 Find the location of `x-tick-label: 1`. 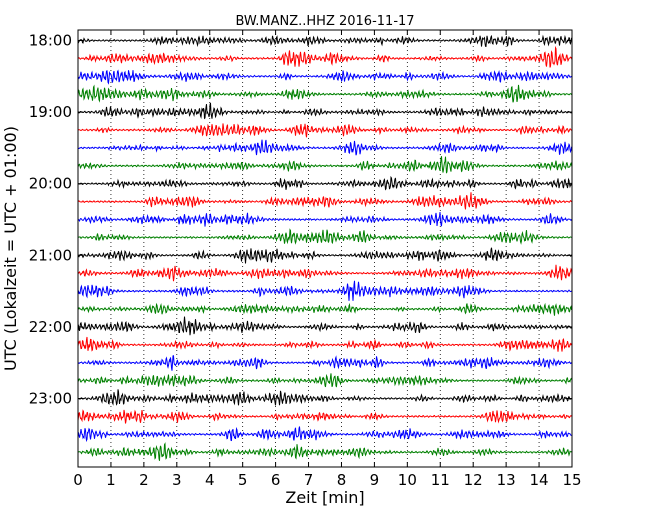

x-tick-label: 1 is located at coordinates (111, 480).